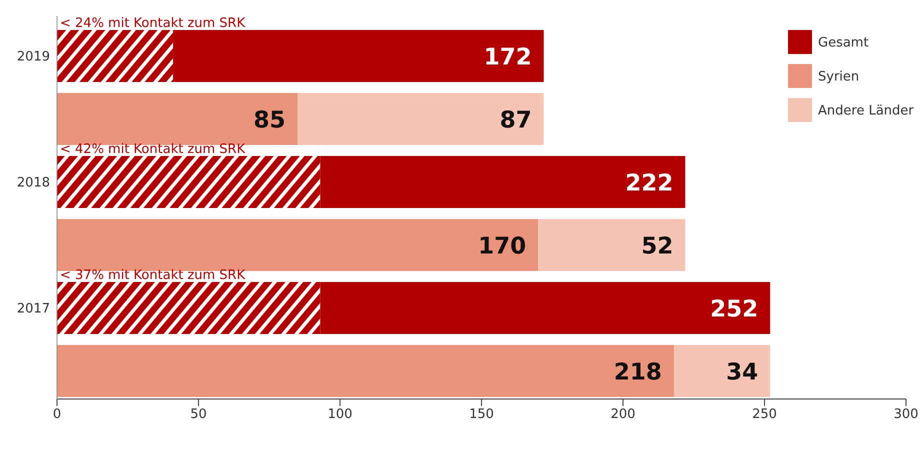  What do you see at coordinates (340, 414) in the screenshot?
I see `x-tick-label: 100` at bounding box center [340, 414].